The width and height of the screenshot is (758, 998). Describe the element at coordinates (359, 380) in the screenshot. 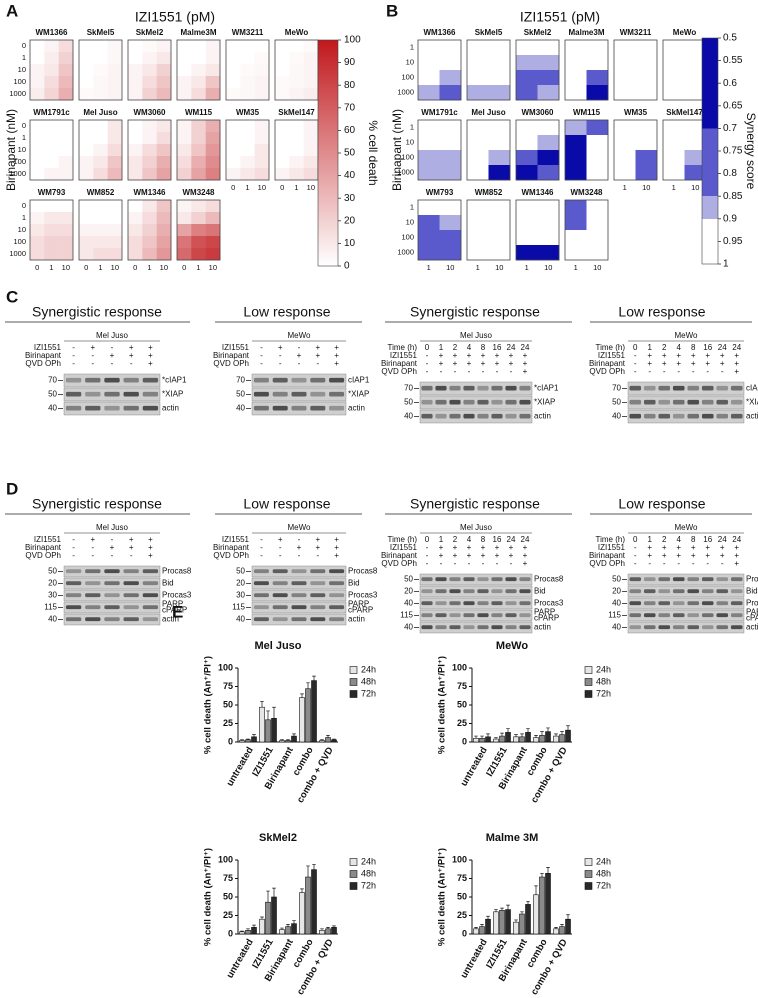

I see `band-label: cIAP1` at that location.